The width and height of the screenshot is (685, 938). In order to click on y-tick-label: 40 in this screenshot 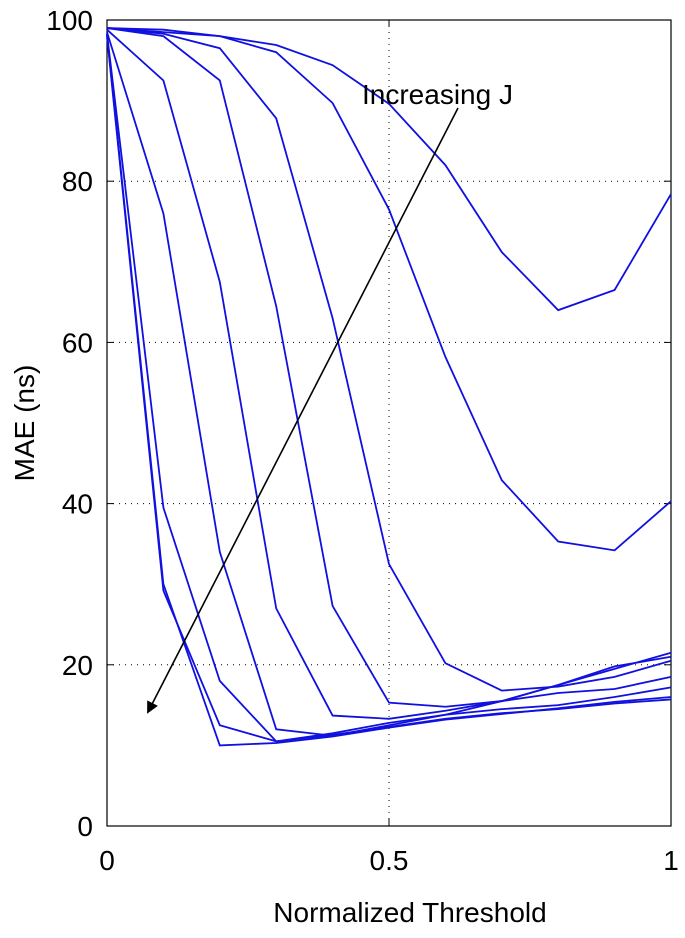, I will do `click(77, 504)`.